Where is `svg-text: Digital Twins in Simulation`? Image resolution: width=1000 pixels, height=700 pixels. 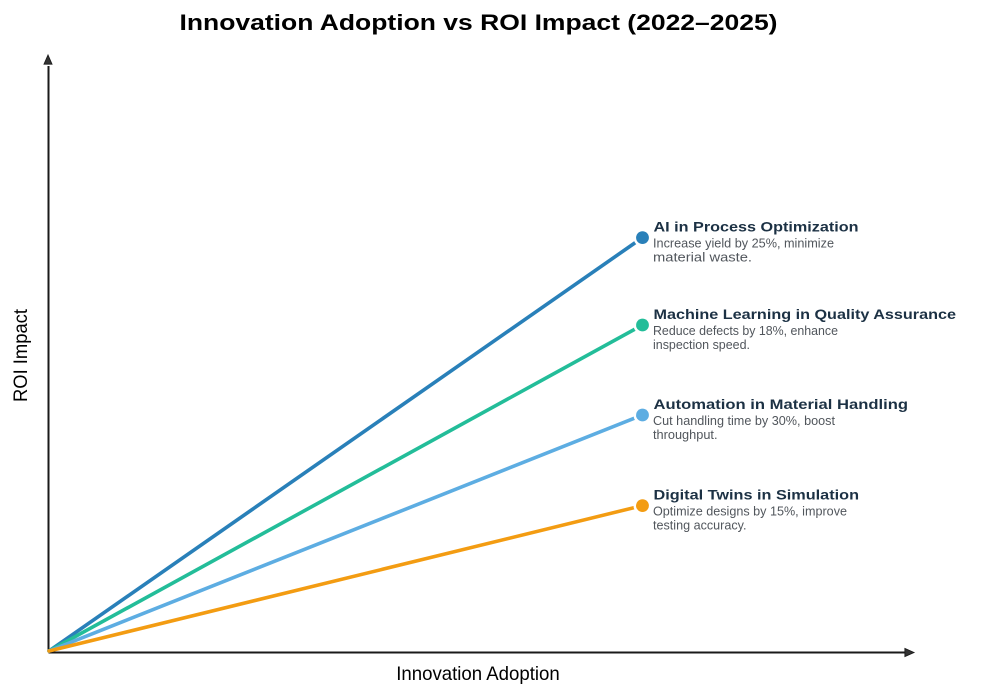 svg-text: Digital Twins in Simulation is located at coordinates (757, 494).